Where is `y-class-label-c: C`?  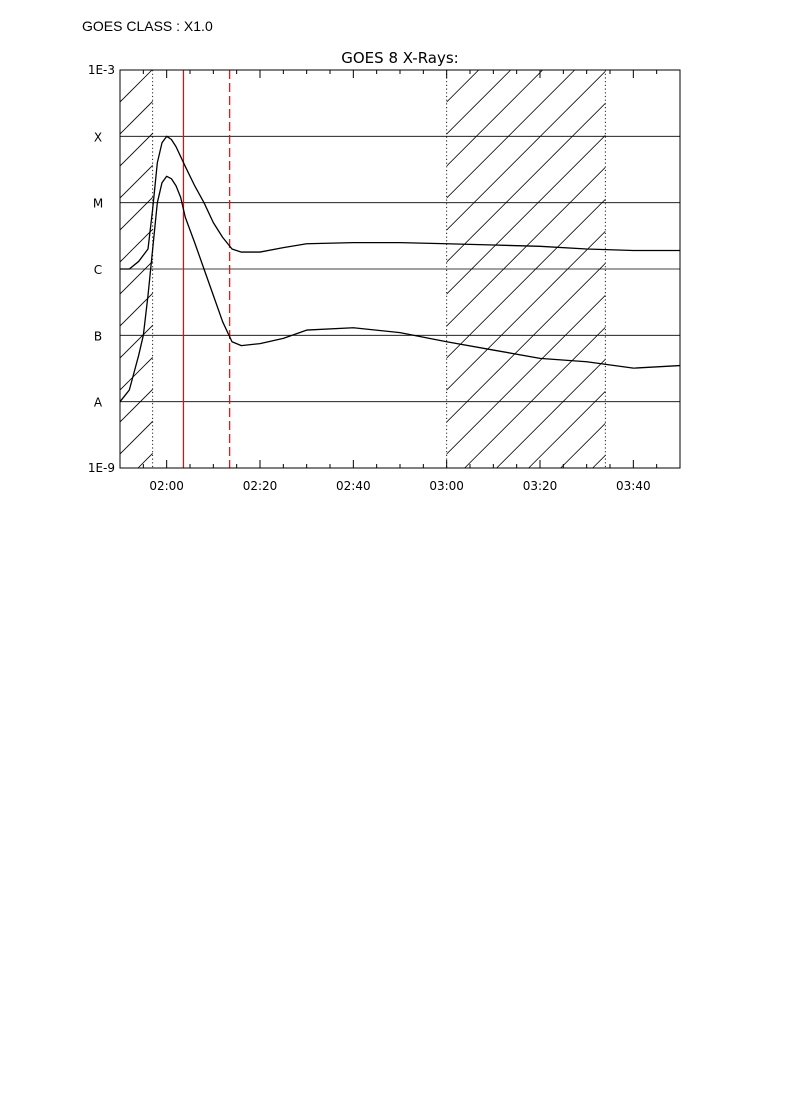
y-class-label-c: C is located at coordinates (98, 270).